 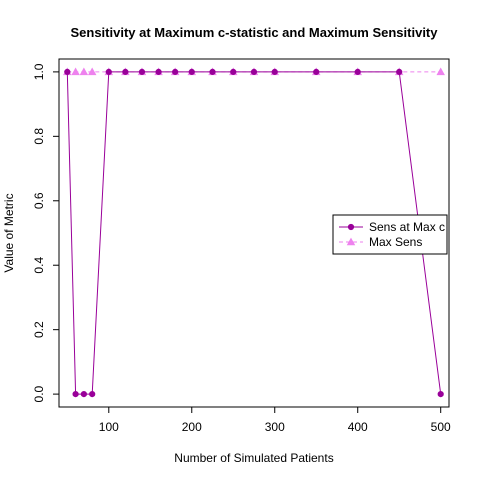 What do you see at coordinates (39, 393) in the screenshot?
I see `y-tick-label: 0.0` at bounding box center [39, 393].